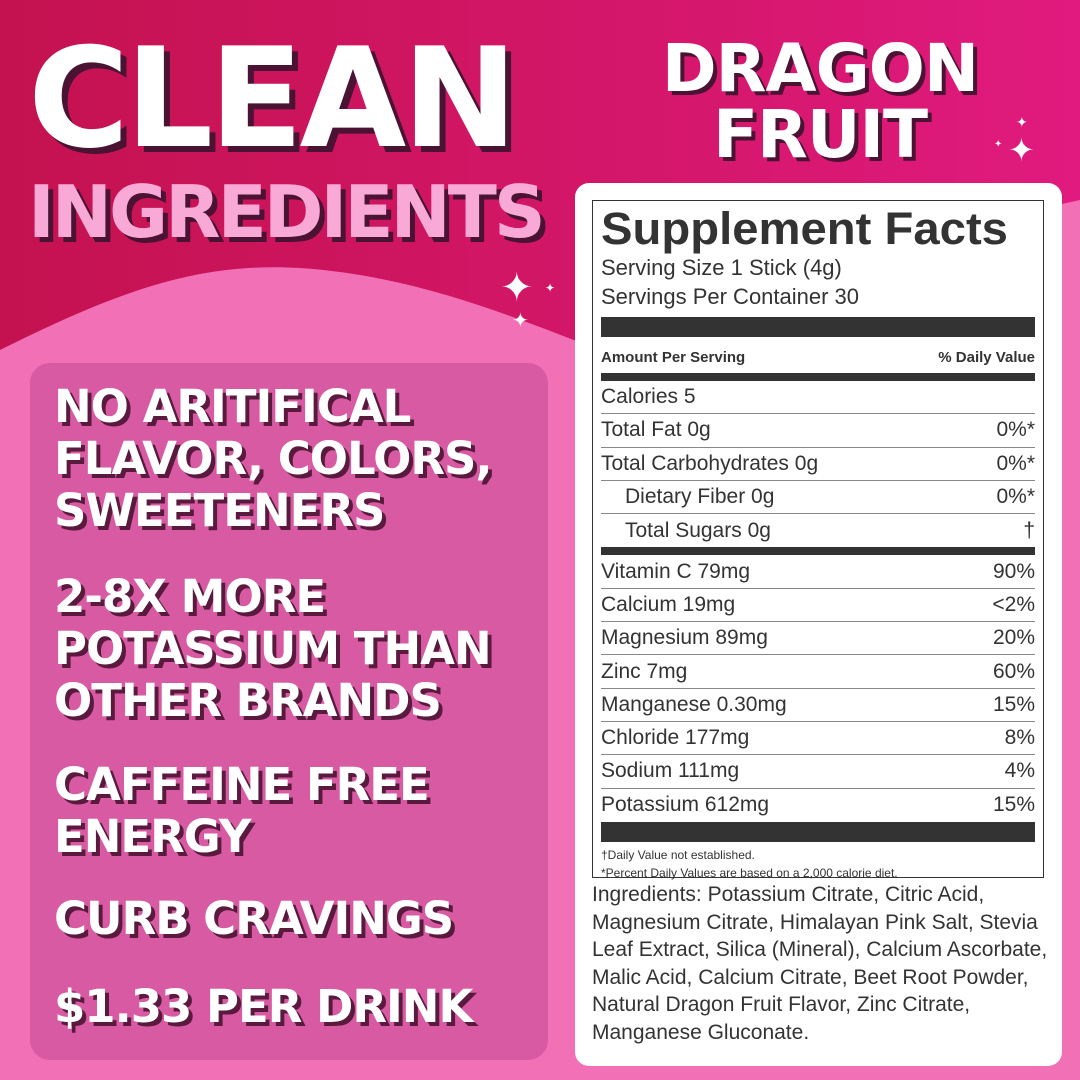  Describe the element at coordinates (818, 530) in the screenshot. I see `nutrient-row: Total Sugars 0g †` at that location.